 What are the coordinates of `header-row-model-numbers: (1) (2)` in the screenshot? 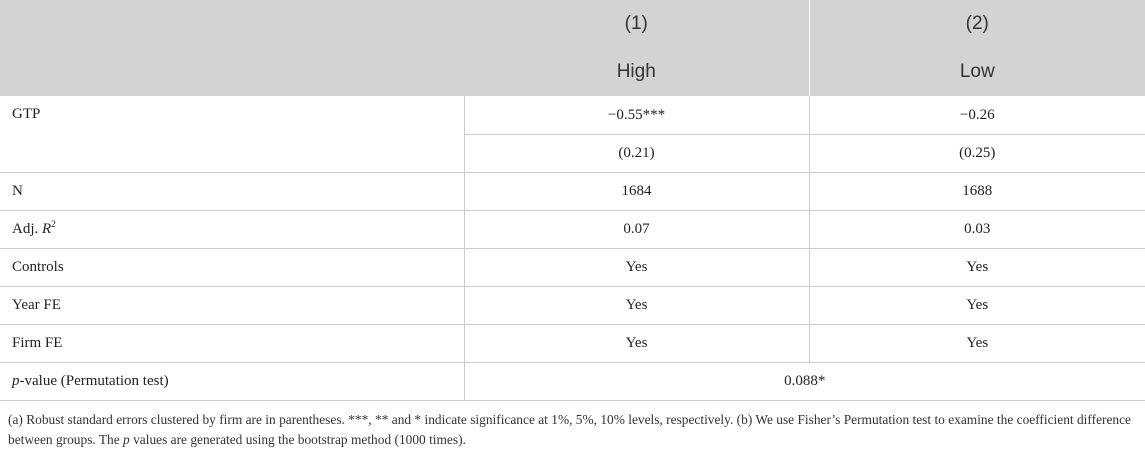 It's located at (572, 24).